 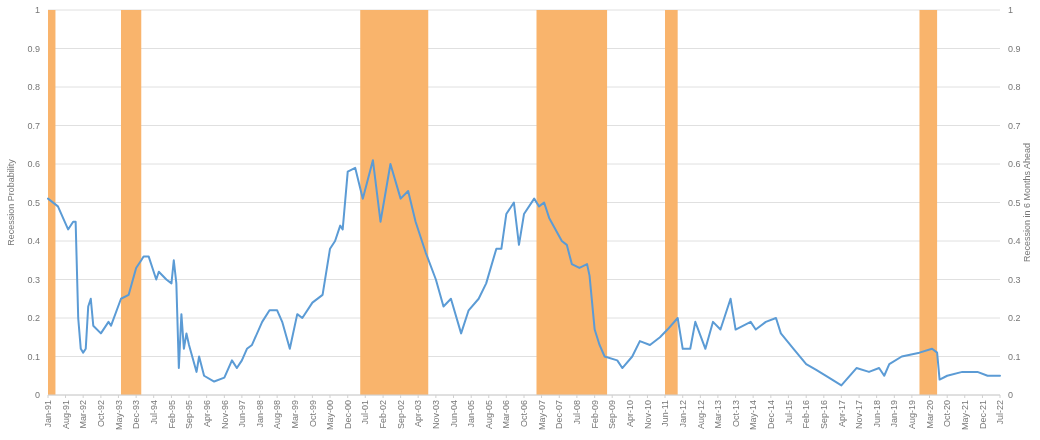 I want to click on x-tick-label: Feb-16, so click(x=806, y=414).